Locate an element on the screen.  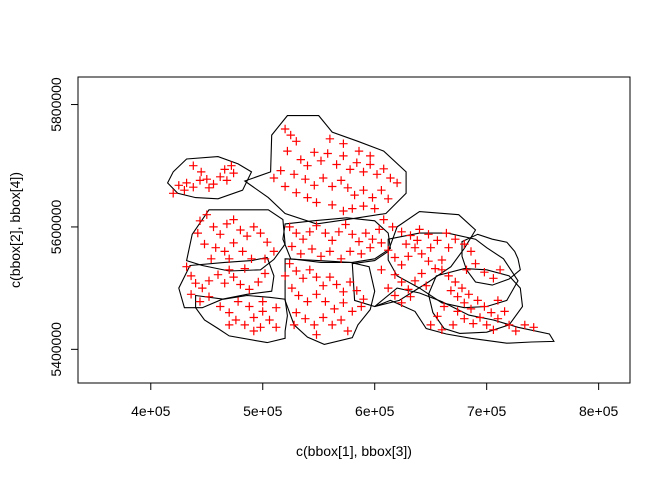
y-axis: 5400000 5600000 5800000 is located at coordinates (63, 227).